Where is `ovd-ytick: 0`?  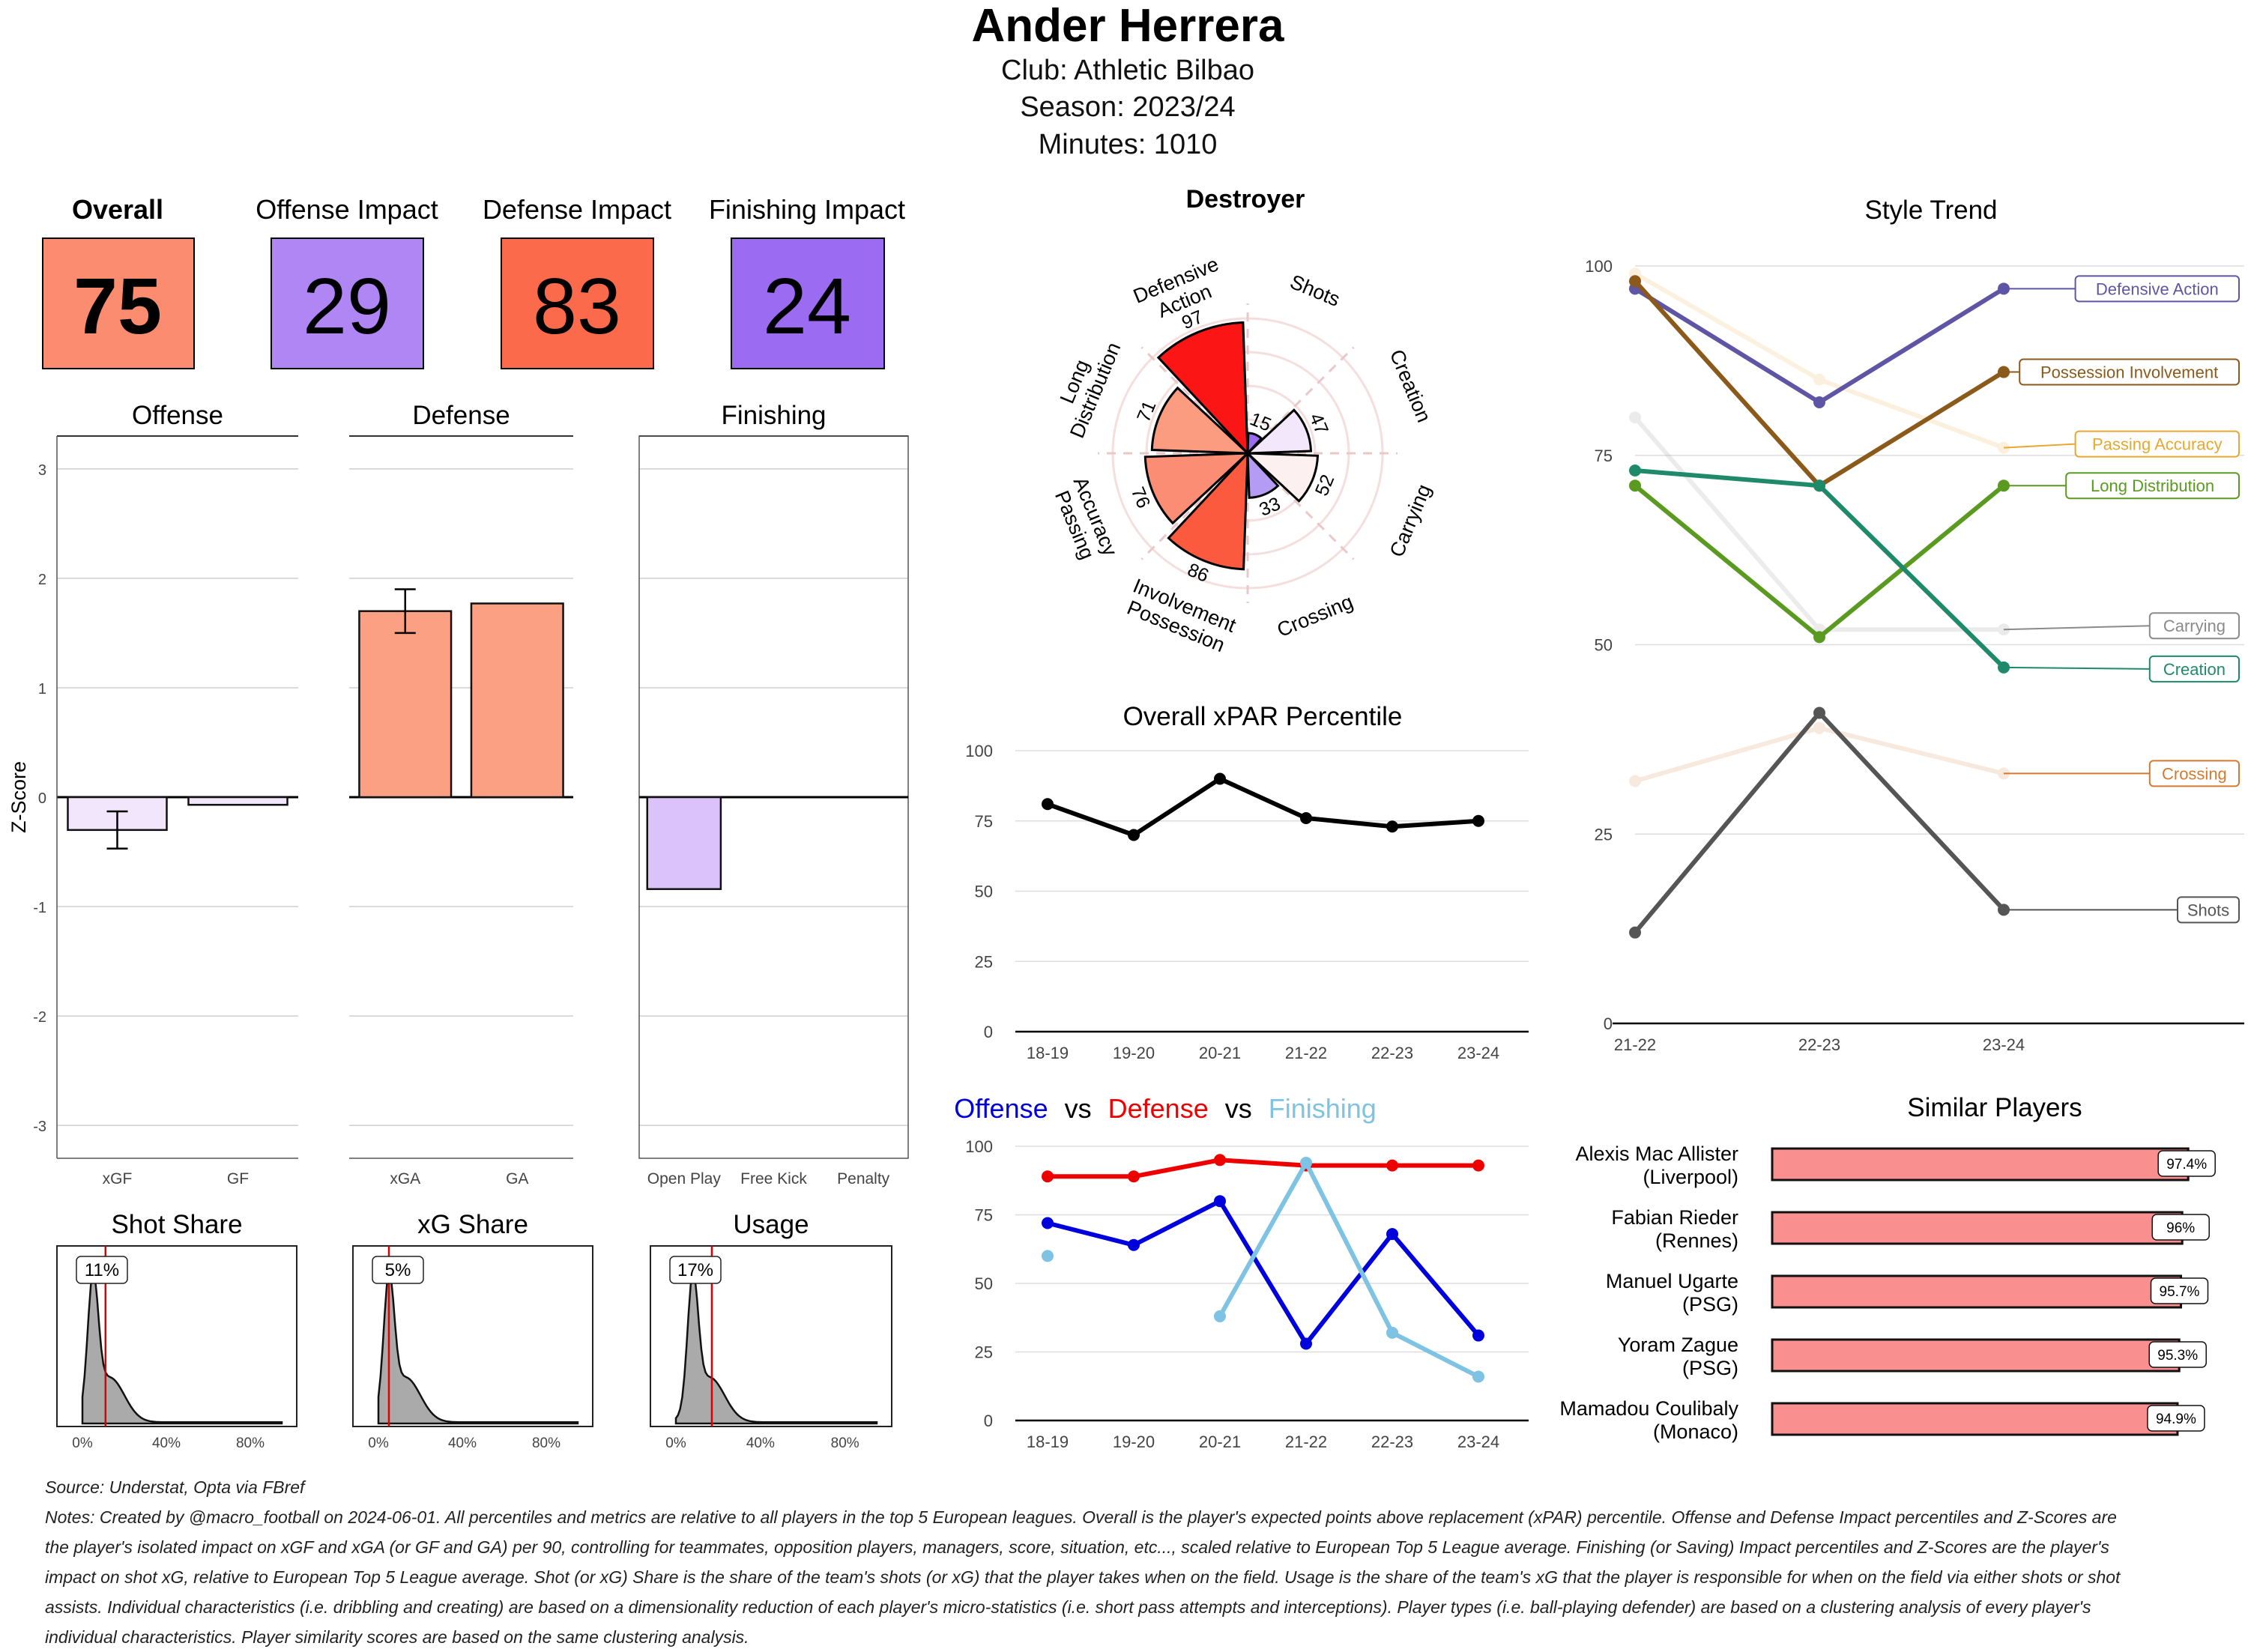
ovd-ytick: 0 is located at coordinates (988, 1421).